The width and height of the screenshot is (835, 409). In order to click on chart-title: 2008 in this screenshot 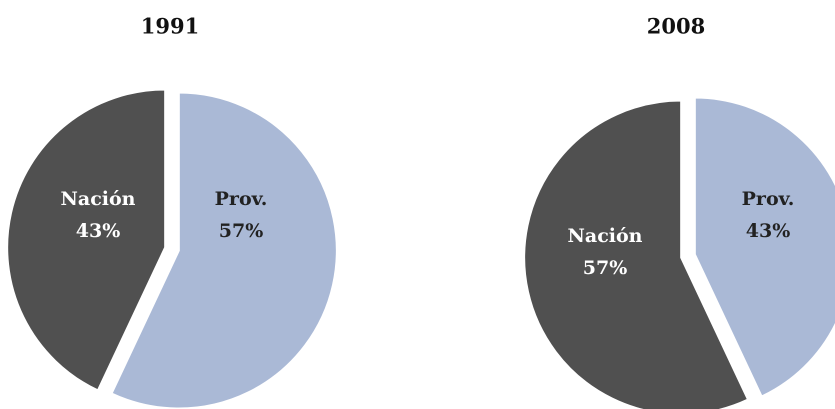, I will do `click(676, 26)`.